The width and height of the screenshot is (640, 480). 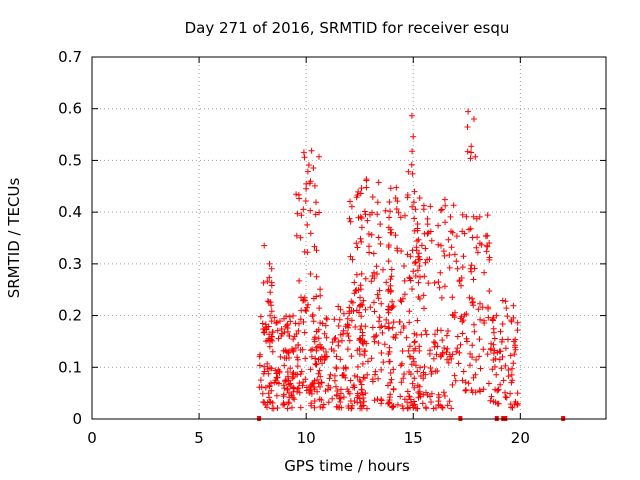 I want to click on y-tick-label: 0, so click(x=77, y=419).